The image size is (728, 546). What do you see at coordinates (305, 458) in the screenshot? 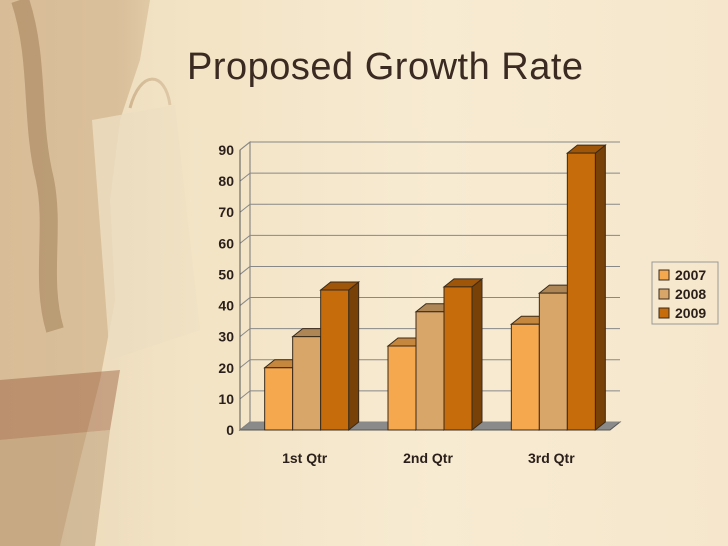
I see `x-tick-label: 1st Qtr` at bounding box center [305, 458].